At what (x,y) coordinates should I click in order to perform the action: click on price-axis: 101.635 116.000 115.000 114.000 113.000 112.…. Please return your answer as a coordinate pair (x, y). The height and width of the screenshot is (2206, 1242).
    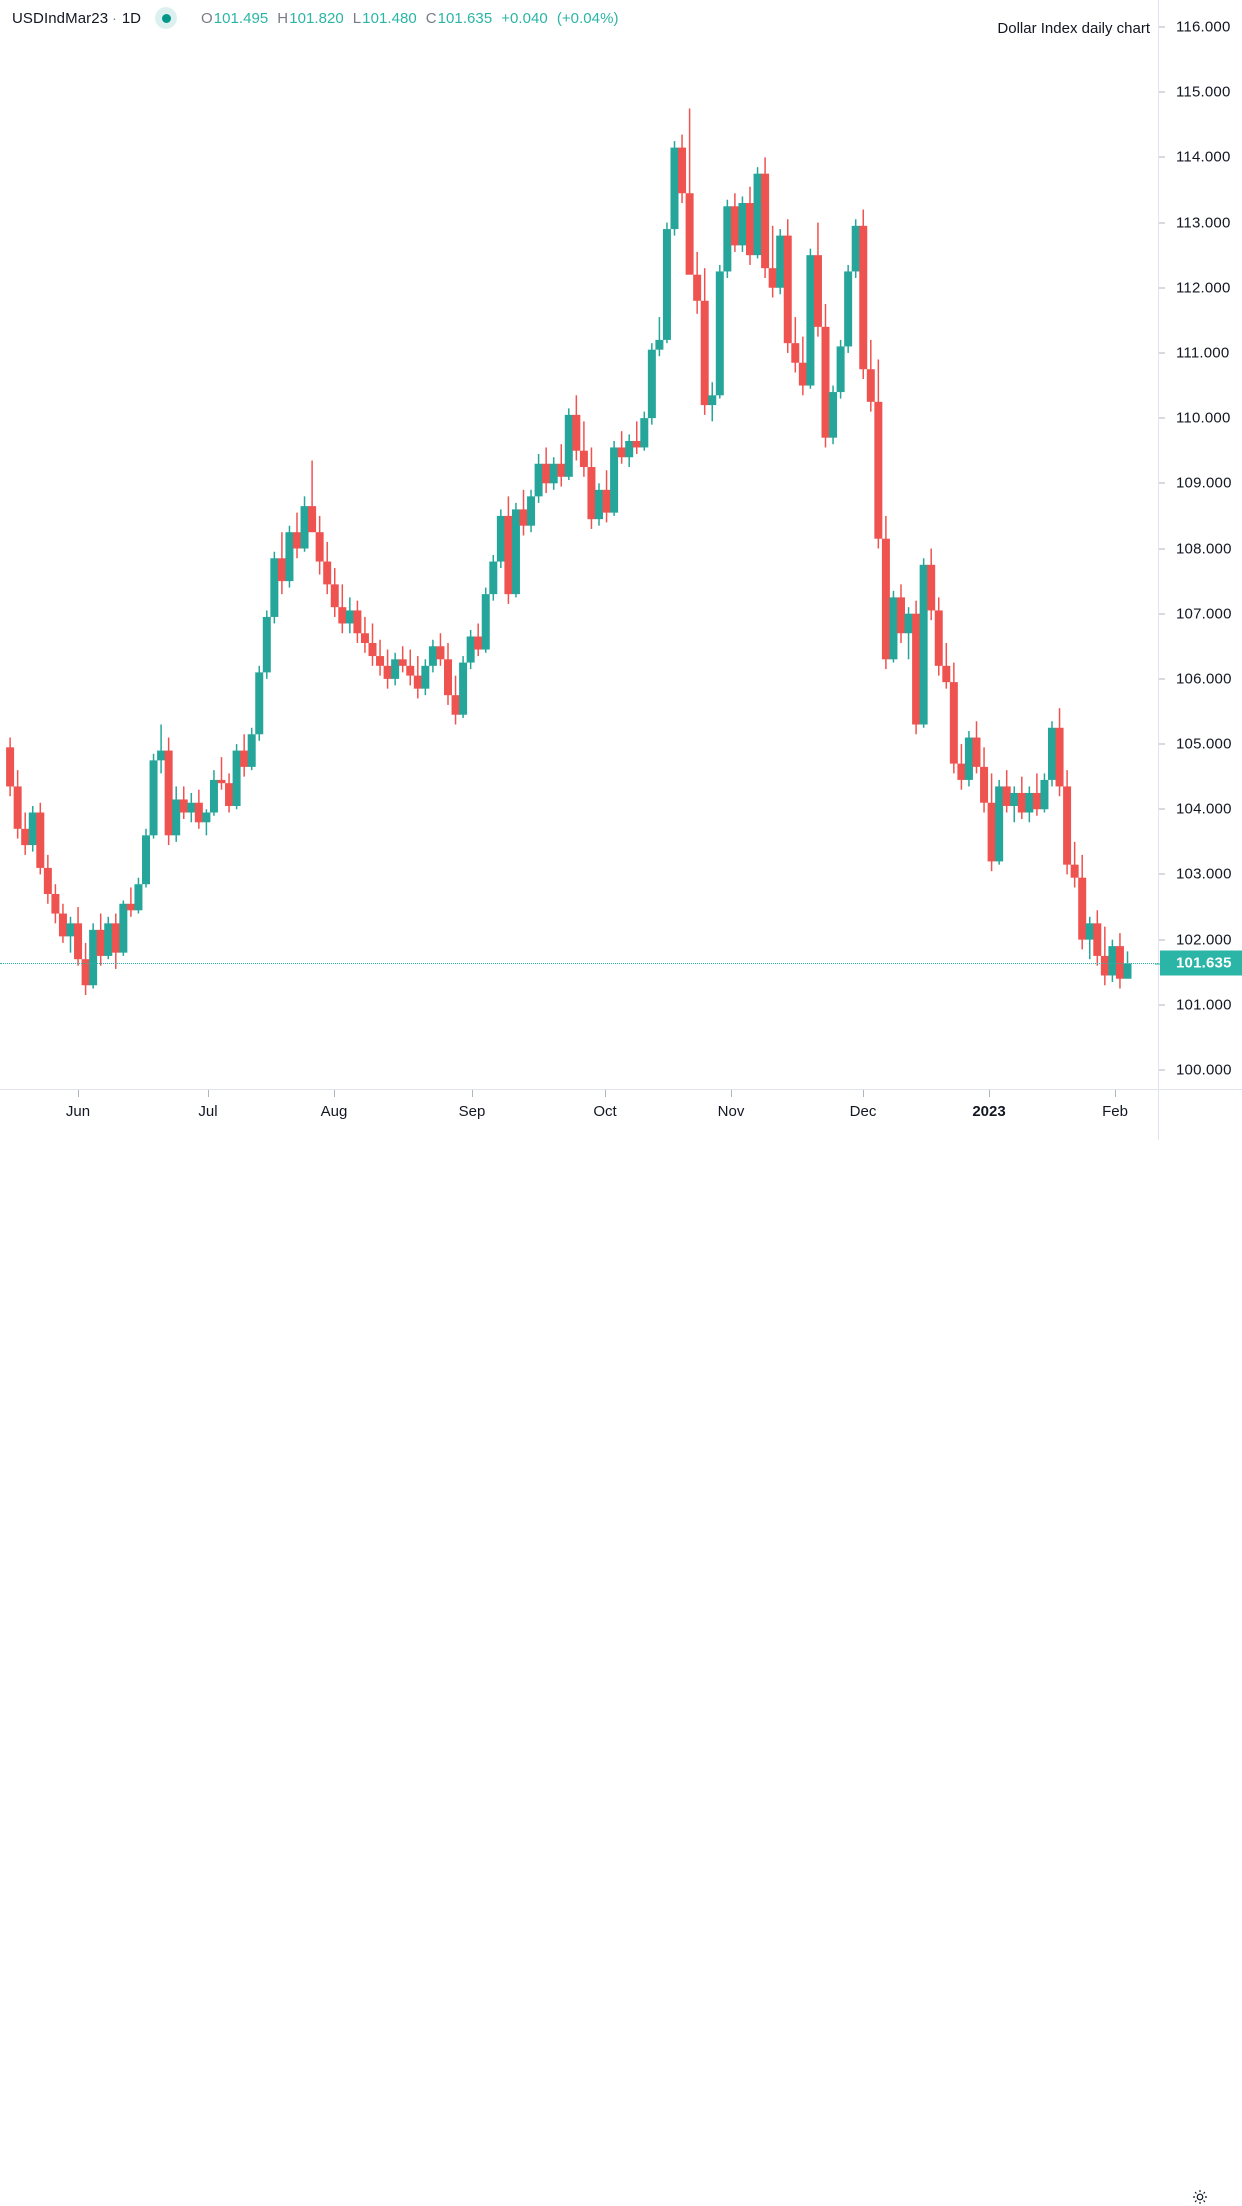
    Looking at the image, I should click on (1198, 544).